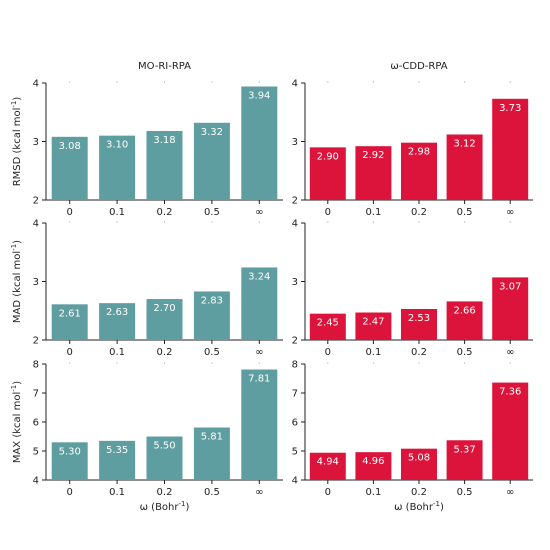 Image resolution: width=550 pixels, height=550 pixels. I want to click on panel-5-y-tick-label: 4, so click(36, 481).